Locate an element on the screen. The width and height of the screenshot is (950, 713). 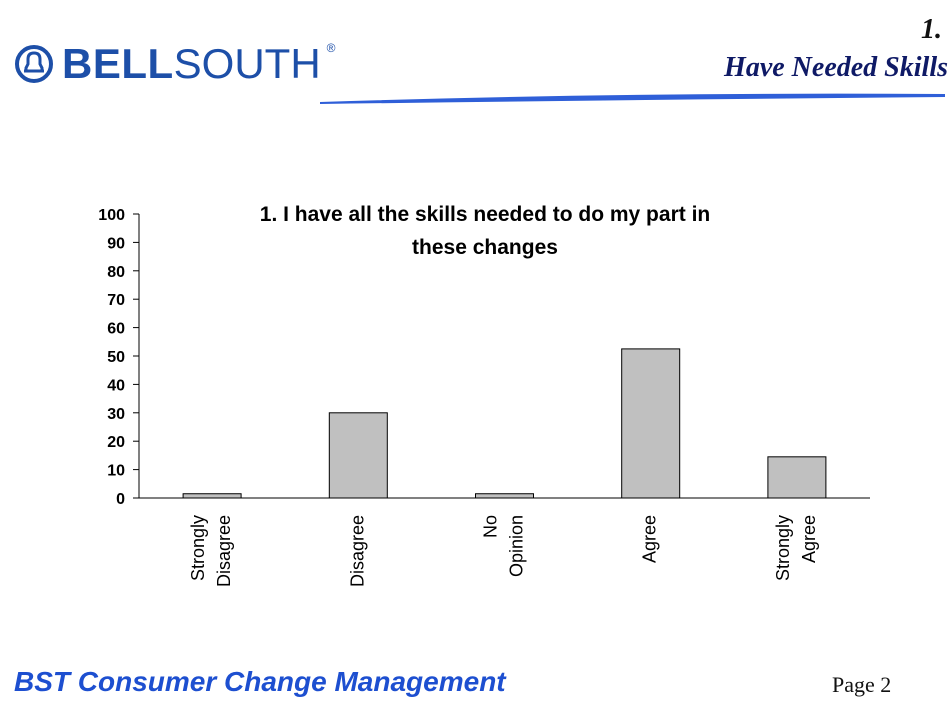
bellsouth-logo: BELL SOUTH ® is located at coordinates (175, 64).